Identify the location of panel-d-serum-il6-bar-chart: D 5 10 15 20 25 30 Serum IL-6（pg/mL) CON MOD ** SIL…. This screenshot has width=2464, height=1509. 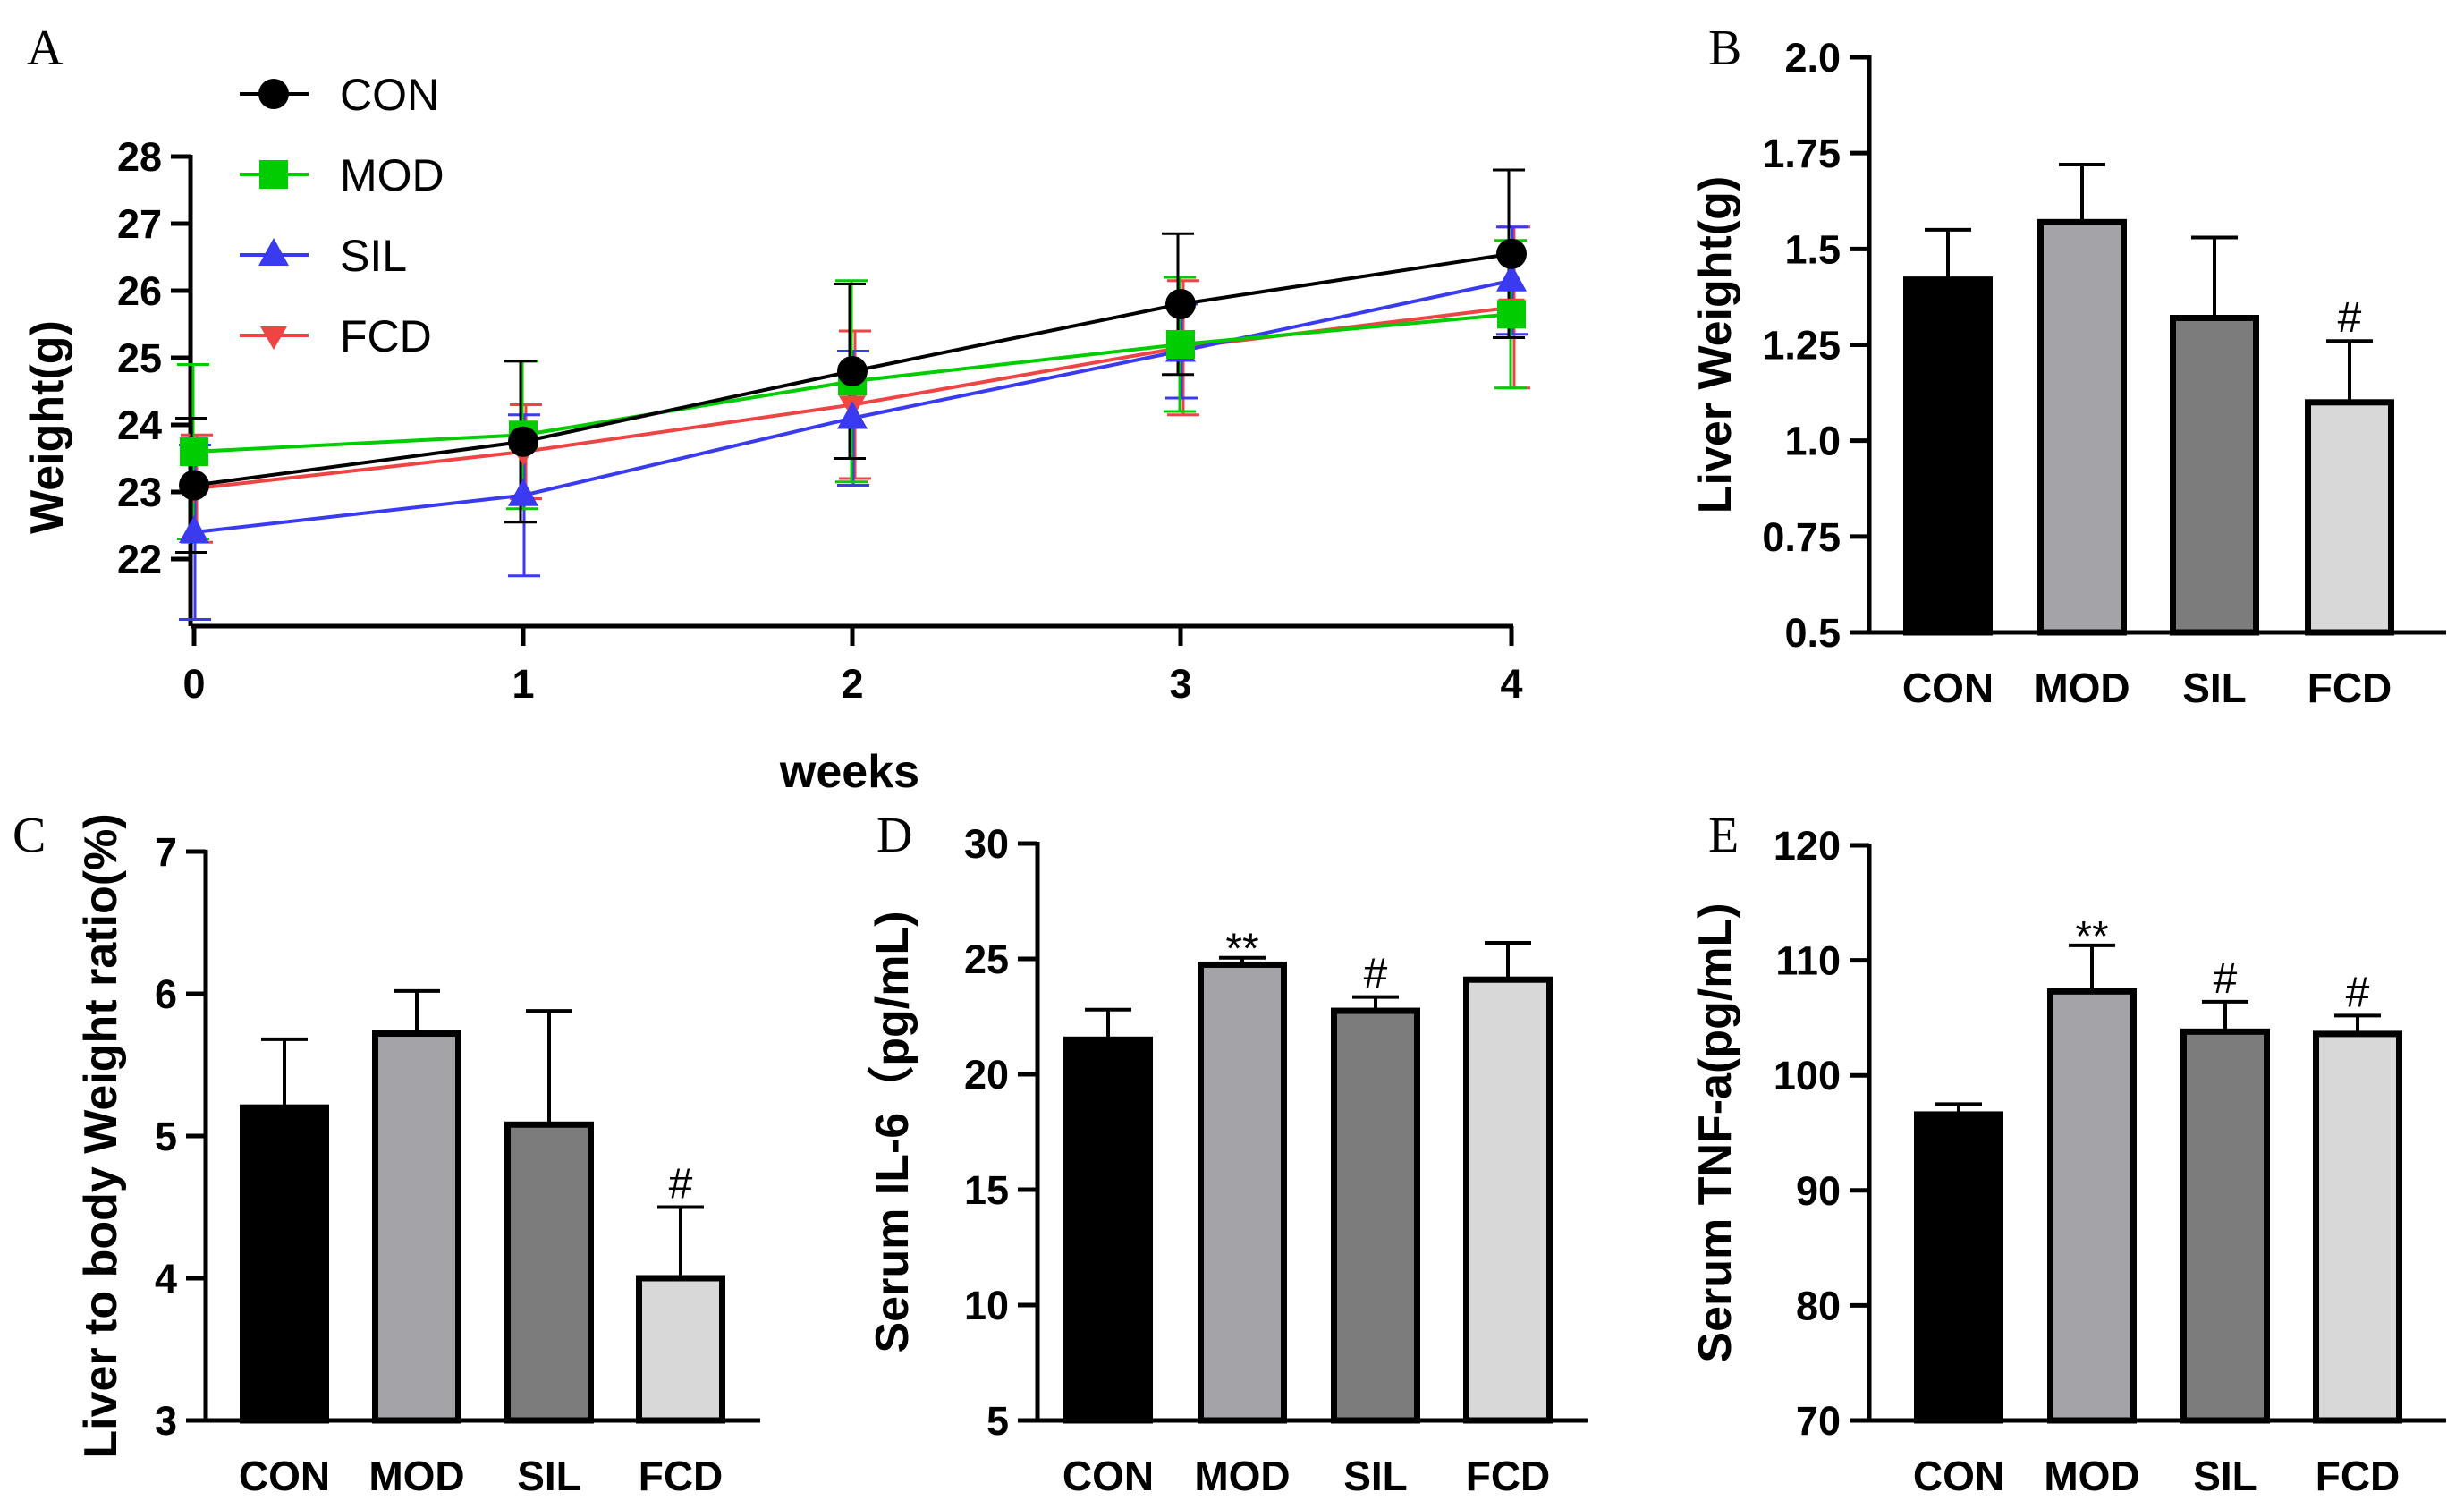
(1227, 1153).